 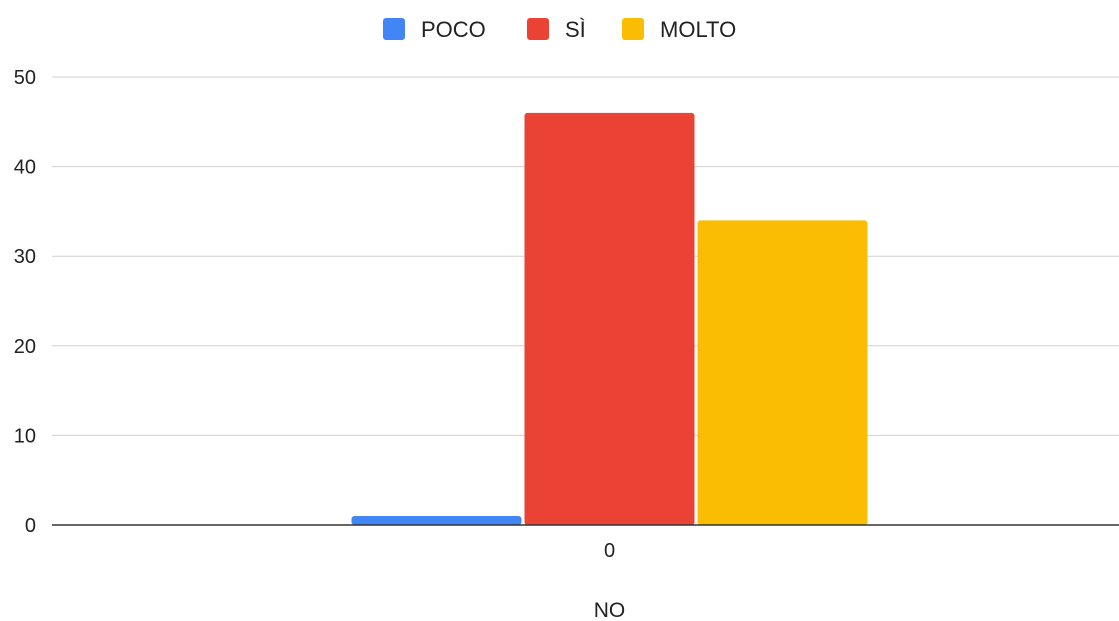 I want to click on legend-item-si-: SÌ, so click(x=556, y=29).